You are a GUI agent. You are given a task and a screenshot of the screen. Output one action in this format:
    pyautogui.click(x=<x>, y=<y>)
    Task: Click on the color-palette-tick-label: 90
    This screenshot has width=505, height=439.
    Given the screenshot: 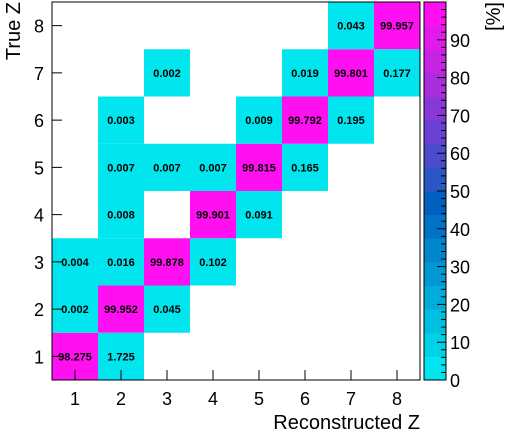 What is the action you would take?
    pyautogui.click(x=460, y=41)
    